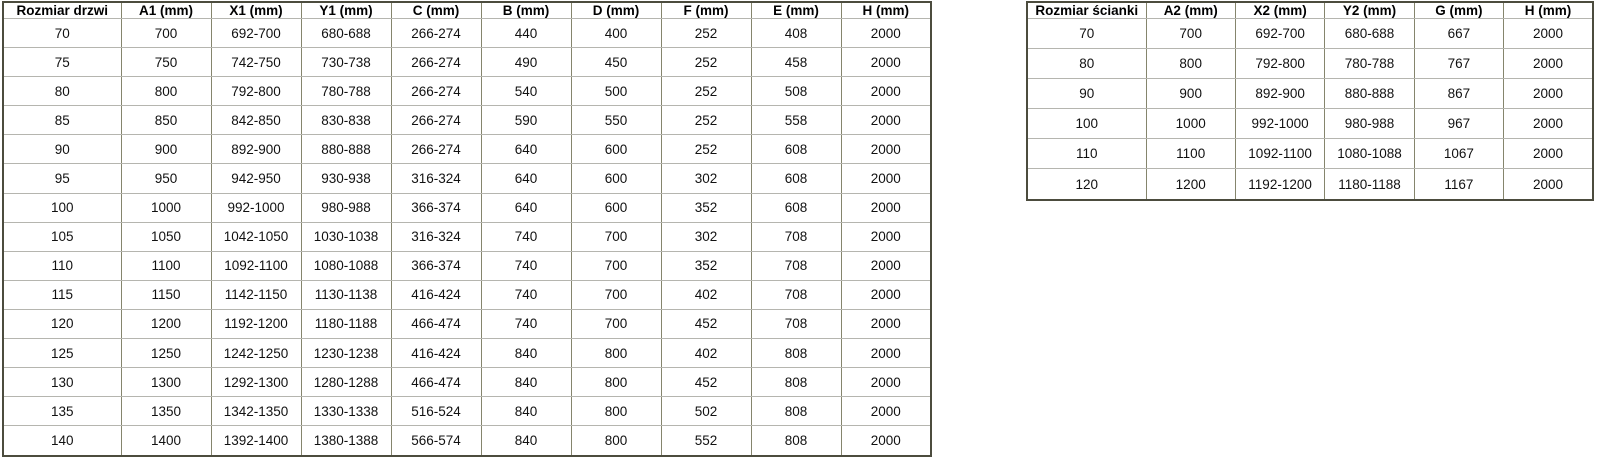  I want to click on table-cell: 667, so click(1459, 33).